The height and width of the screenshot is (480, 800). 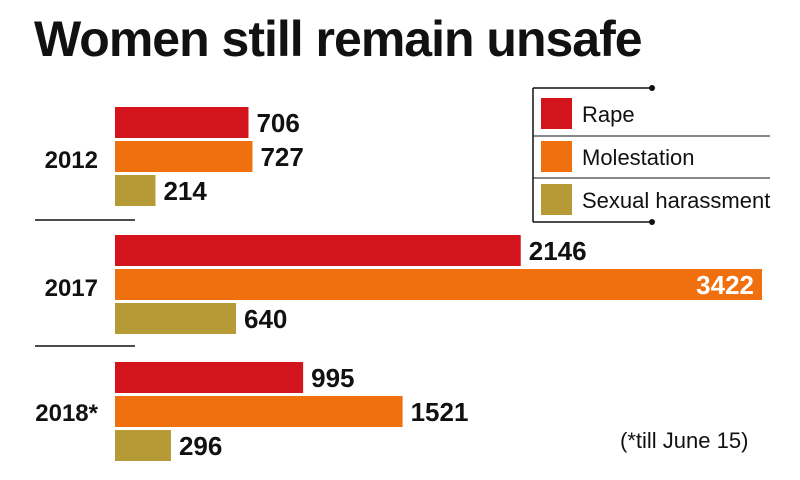 I want to click on bar-2017-sexual-harassment, so click(x=176, y=318).